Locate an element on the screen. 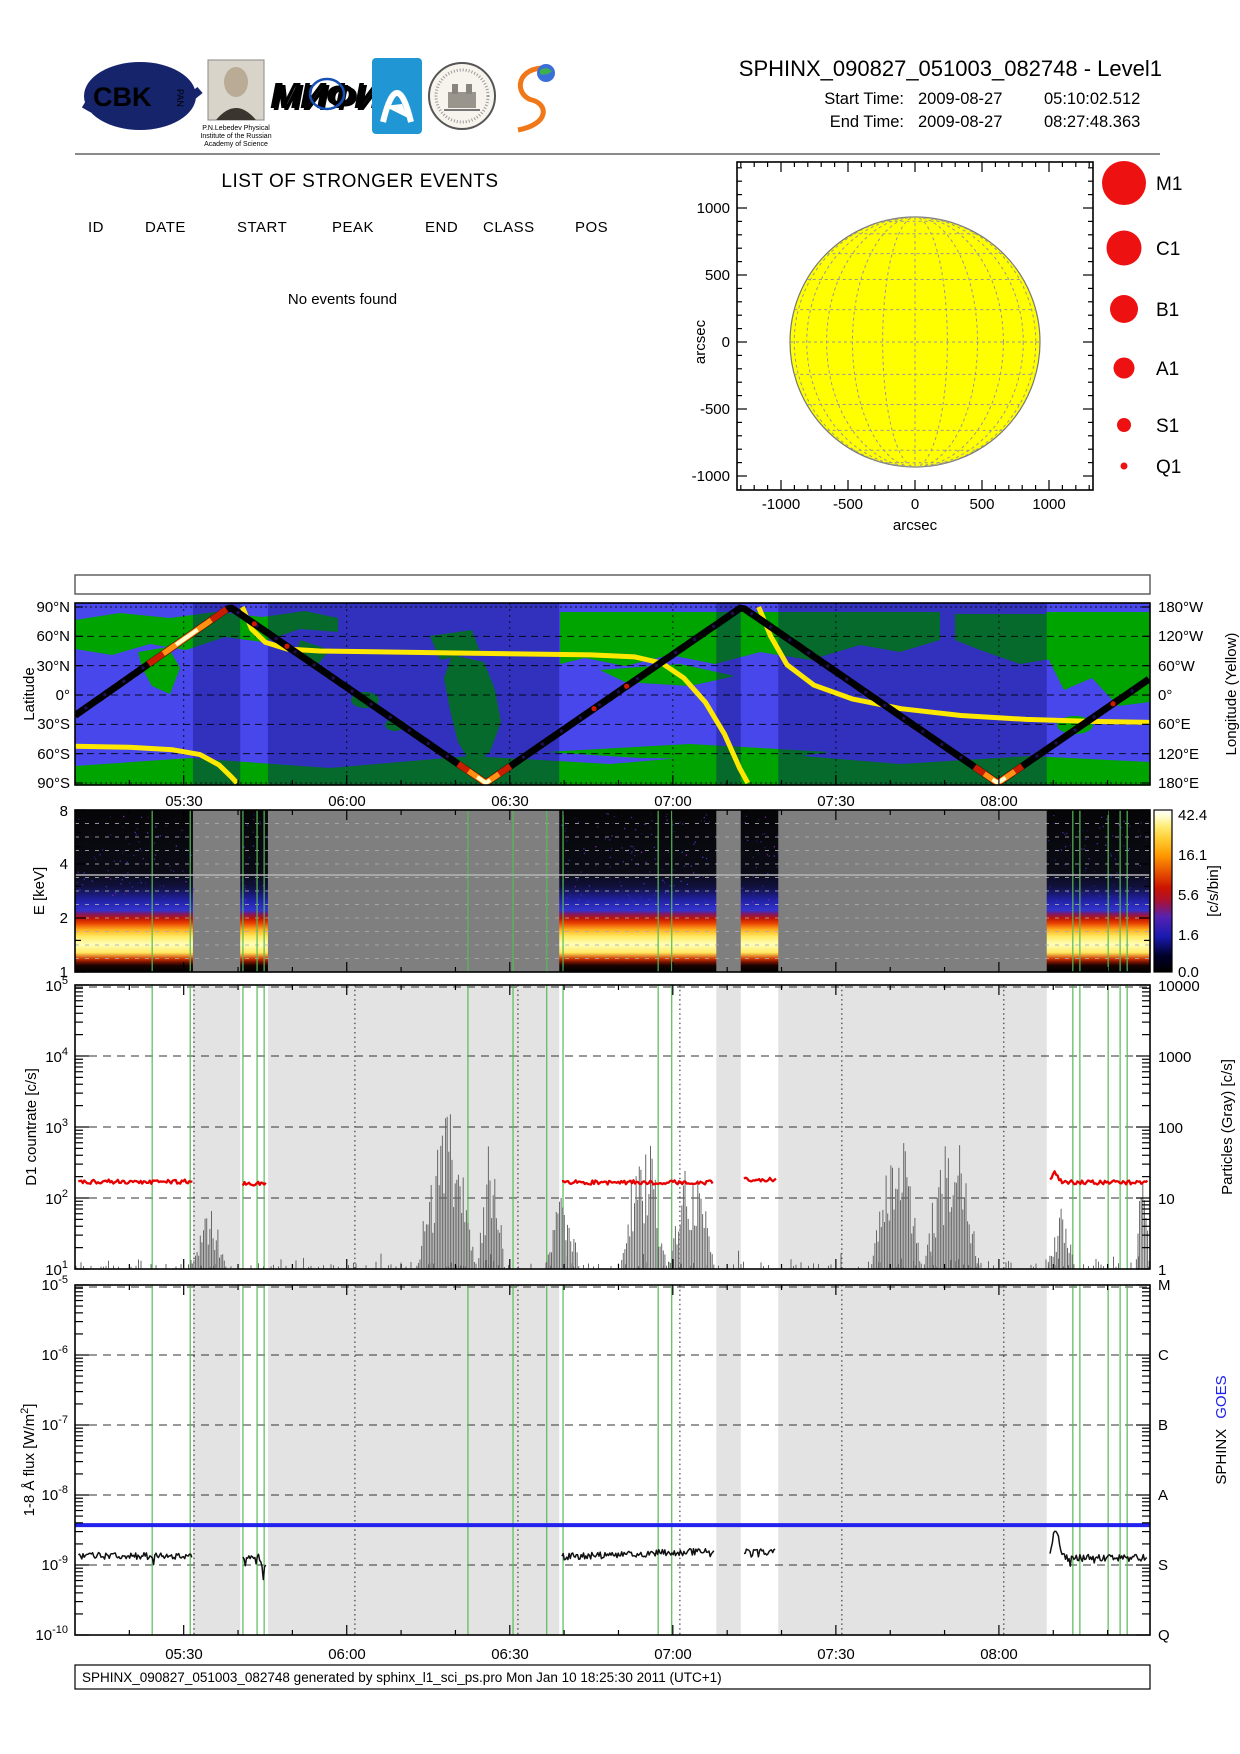 The height and width of the screenshot is (1754, 1240). logo-university-seal is located at coordinates (462, 96).